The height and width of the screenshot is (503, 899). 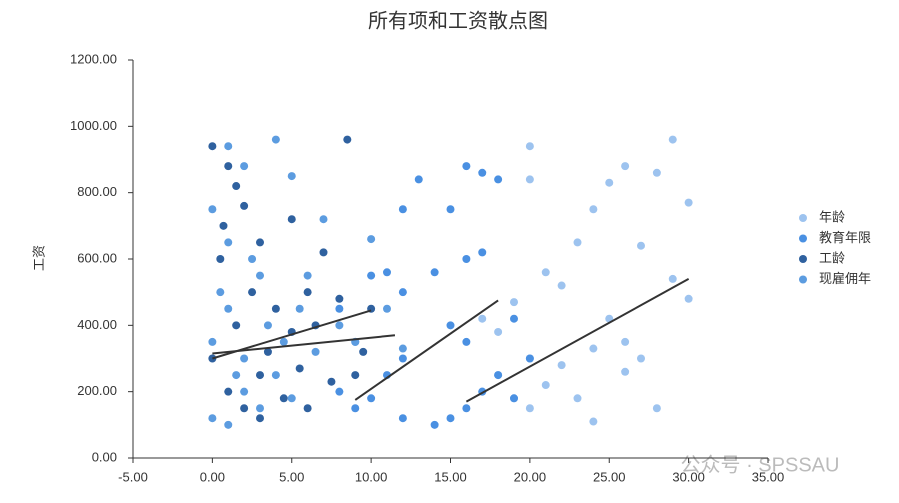 What do you see at coordinates (371, 476) in the screenshot?
I see `x-tick-label: 10.00` at bounding box center [371, 476].